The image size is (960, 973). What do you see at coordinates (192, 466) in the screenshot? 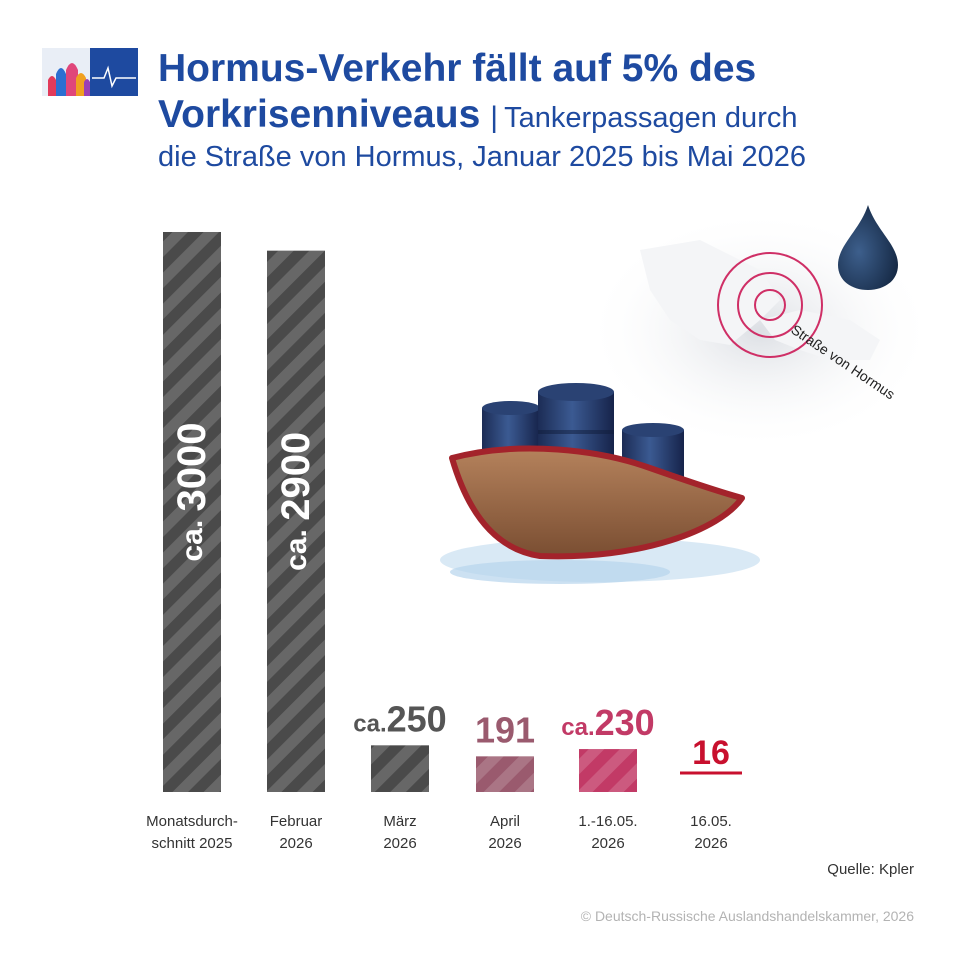
I see `data-label-value: 3000` at bounding box center [192, 466].